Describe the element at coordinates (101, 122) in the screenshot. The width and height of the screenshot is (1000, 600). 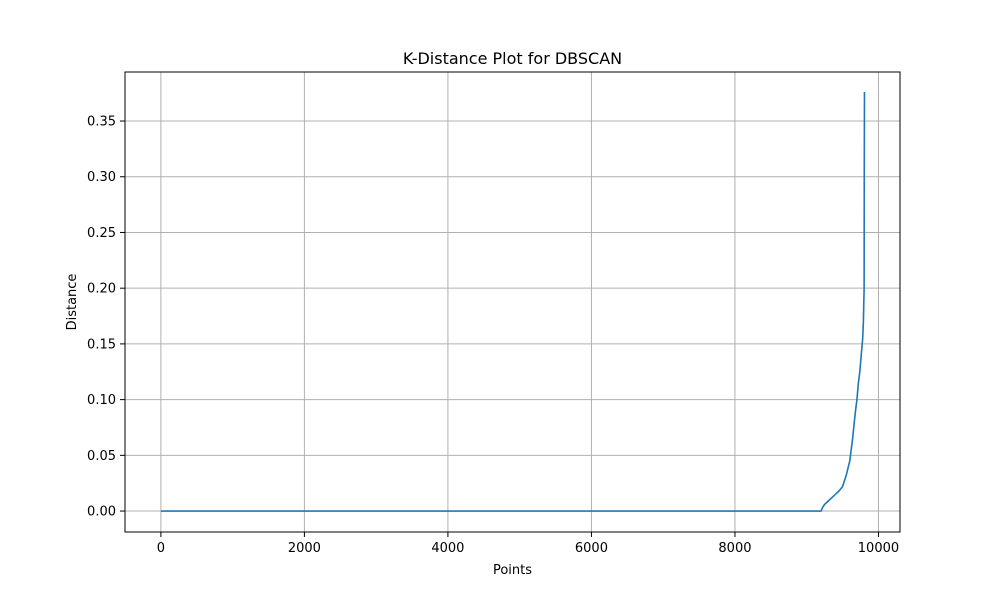
I see `y-tick-label: 0.35` at that location.